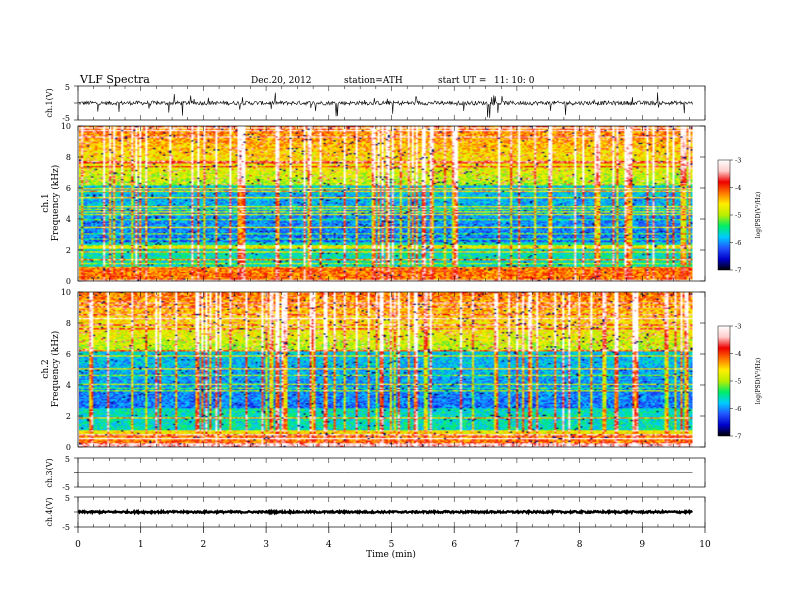 The height and width of the screenshot is (612, 792). Describe the element at coordinates (46, 202) in the screenshot. I see `ch1-spec-channel: ch.1` at that location.